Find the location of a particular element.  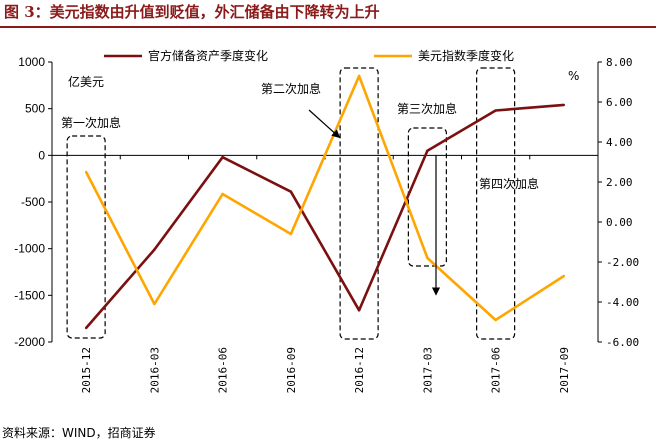

x-tick-label: 2017-09 is located at coordinates (564, 370).